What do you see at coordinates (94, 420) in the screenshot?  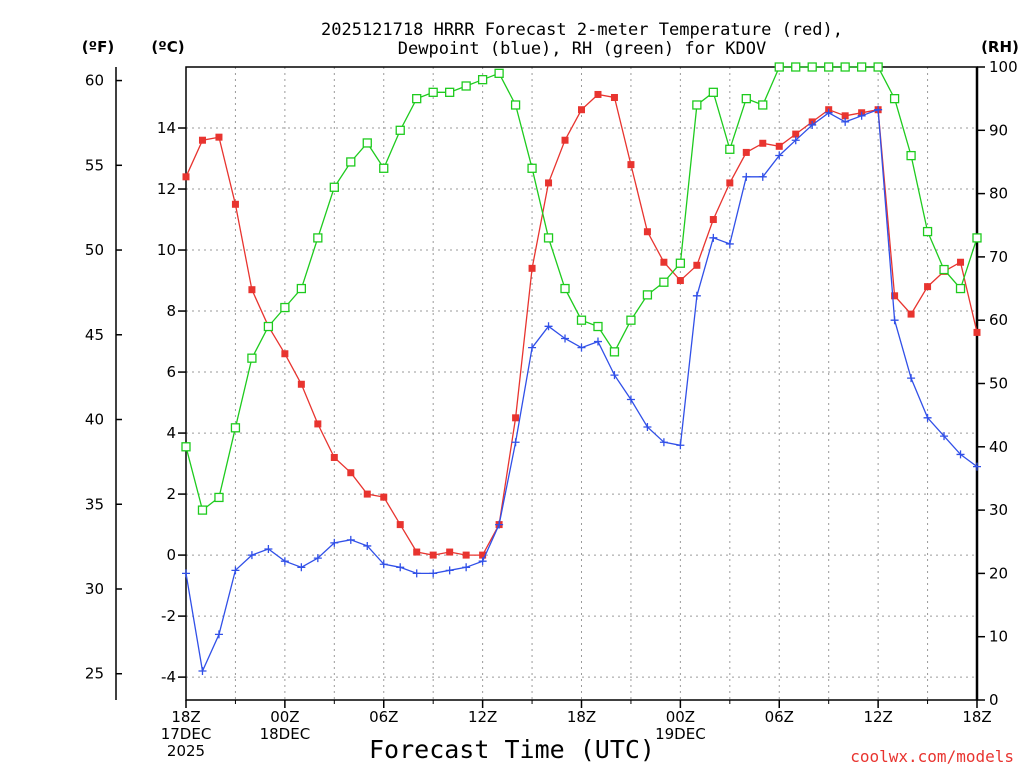 I see `fahrenheit-tick-label: 40` at bounding box center [94, 420].